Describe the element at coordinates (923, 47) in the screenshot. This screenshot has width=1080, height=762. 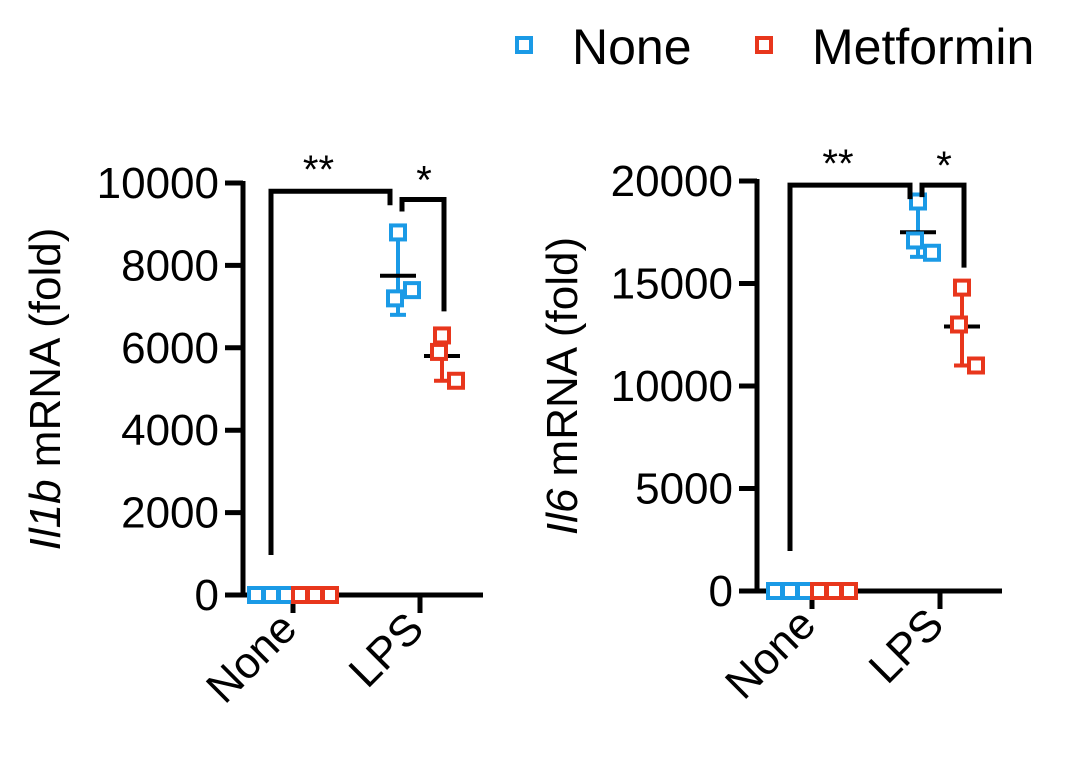
I see `legend-label-metformin: Metformin` at that location.